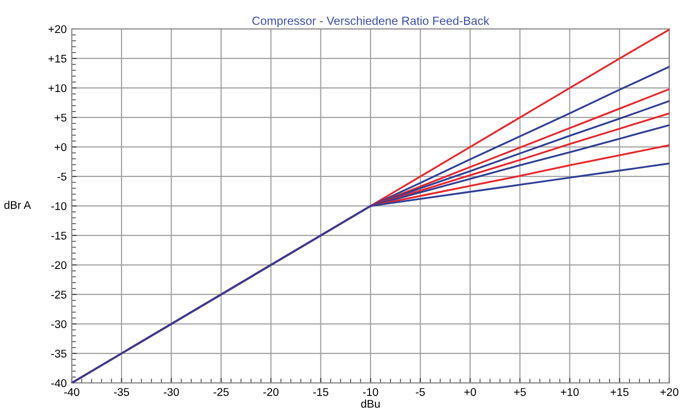  I want to click on chart-title: Compressor - Verschiedene Ratio Feed-Back, so click(371, 22).